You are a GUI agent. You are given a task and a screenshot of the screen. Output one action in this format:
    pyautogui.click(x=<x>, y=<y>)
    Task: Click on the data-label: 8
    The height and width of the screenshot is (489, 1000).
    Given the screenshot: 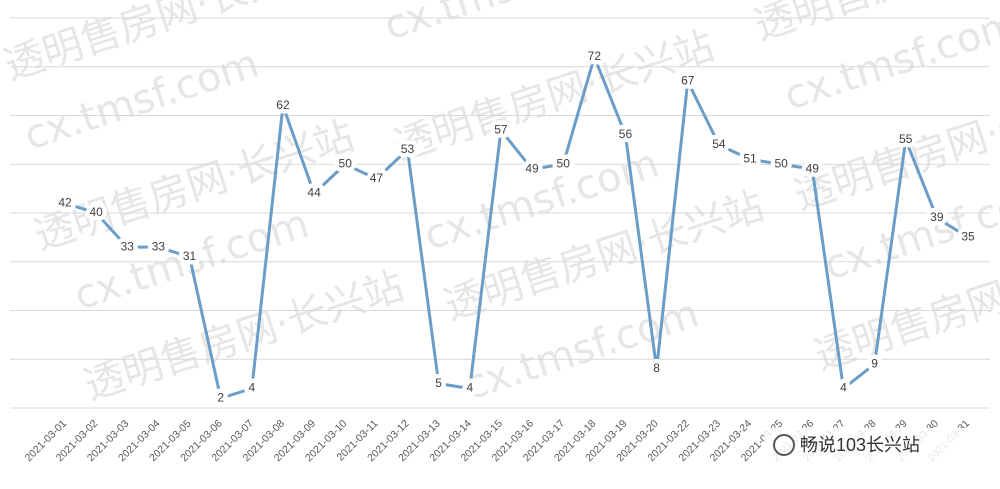 What is the action you would take?
    pyautogui.click(x=656, y=368)
    